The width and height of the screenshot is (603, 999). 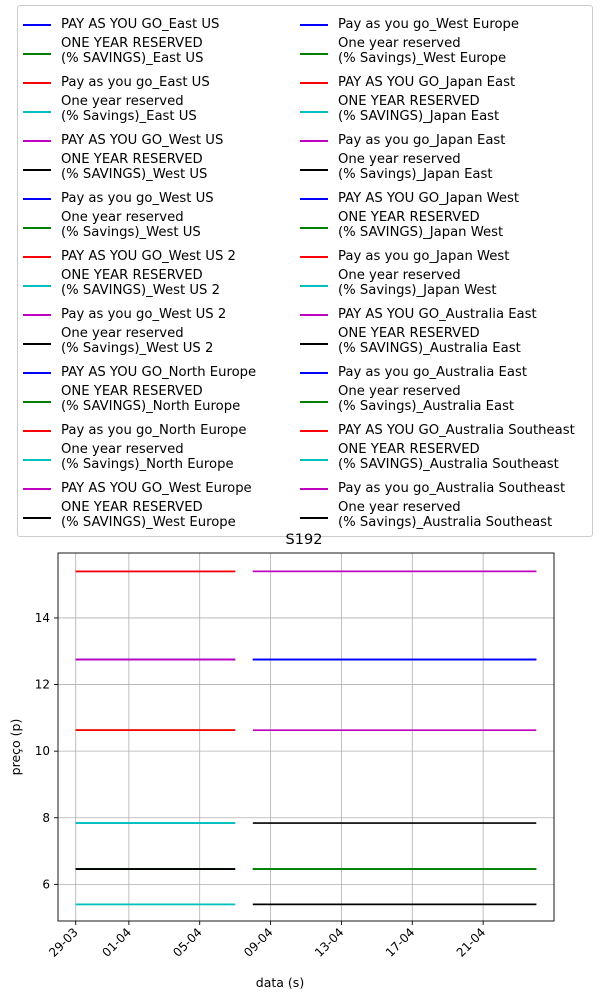 I want to click on legend-label: One year reserved (% Savings)_Japan East, so click(x=415, y=167).